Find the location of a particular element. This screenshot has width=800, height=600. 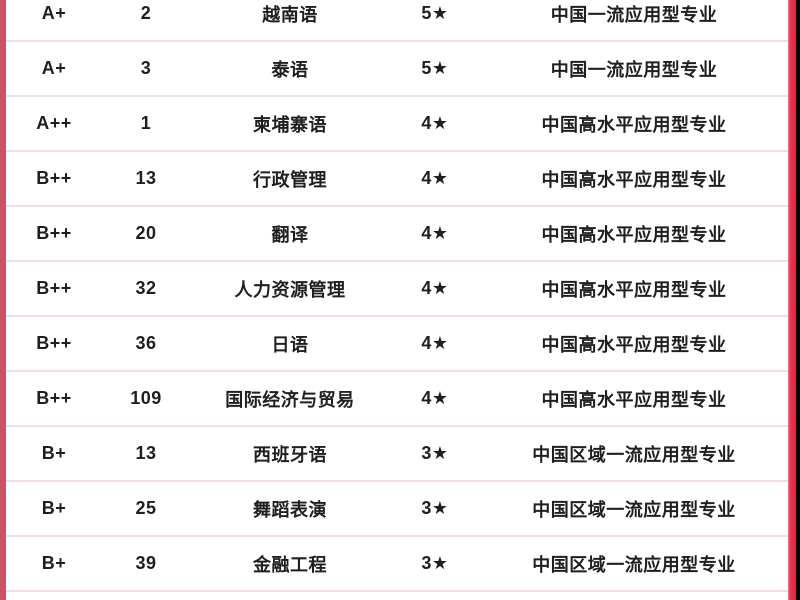

table-row: A++ 1 柬埔寨语 4★ 中国高水平应用型专业 is located at coordinates (397, 124).